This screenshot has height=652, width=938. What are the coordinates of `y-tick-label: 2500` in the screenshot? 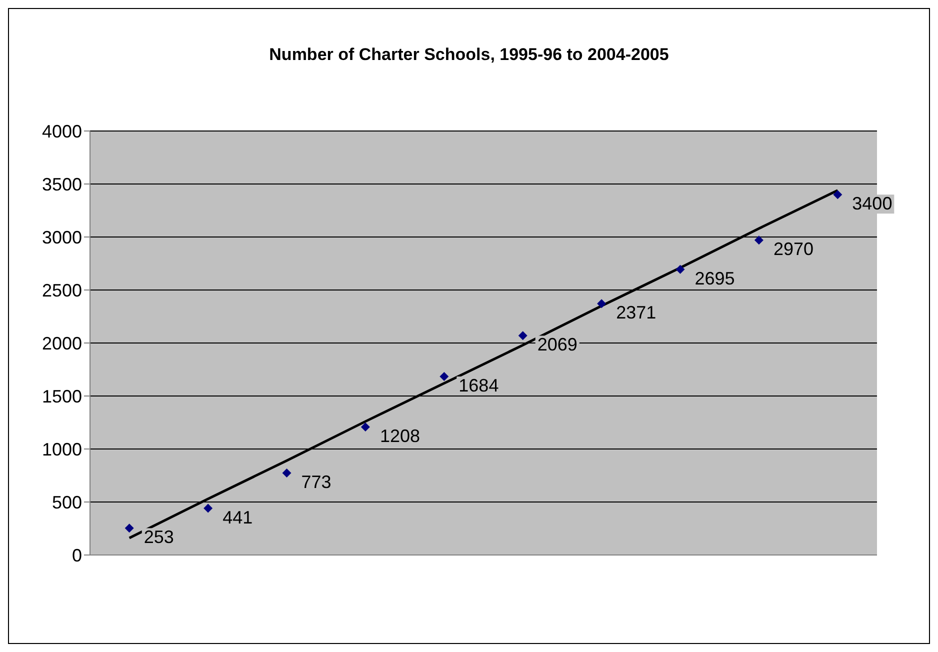 It's located at (62, 290).